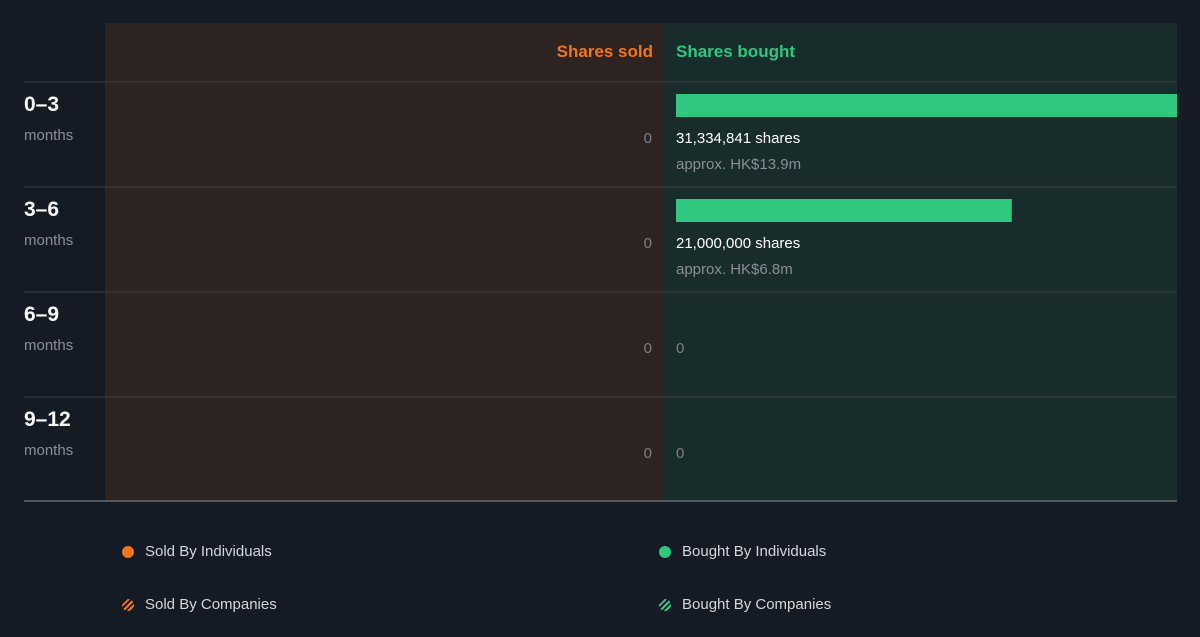 The width and height of the screenshot is (1200, 637). What do you see at coordinates (47, 419) in the screenshot?
I see `row-period-label: 9–12` at bounding box center [47, 419].